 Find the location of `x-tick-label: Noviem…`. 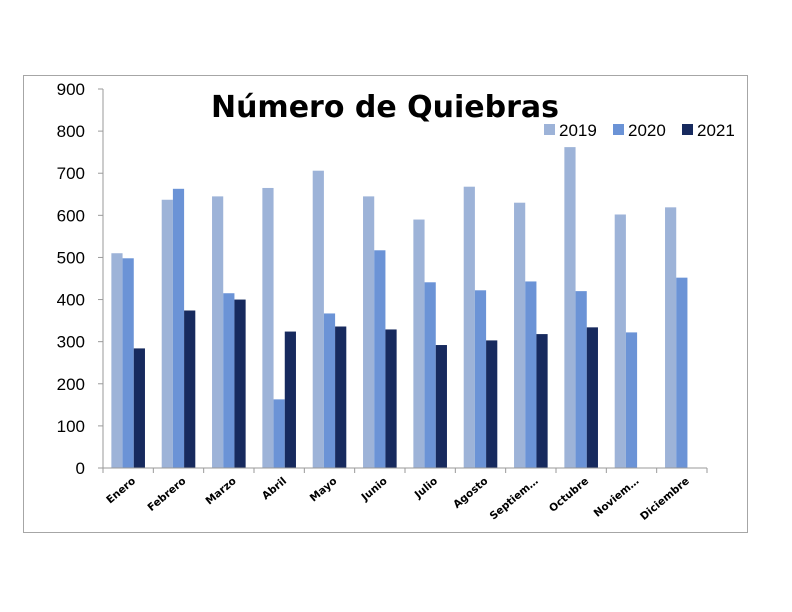

x-tick-label: Noviem… is located at coordinates (617, 497).